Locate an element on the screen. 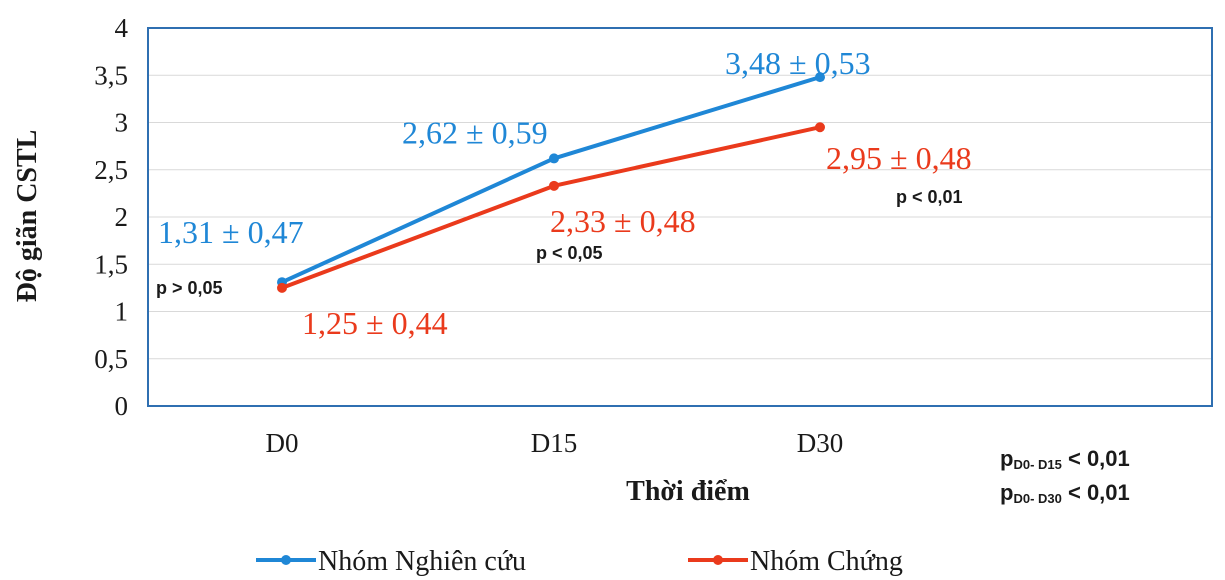 This screenshot has height=580, width=1225. data-label: 2,95 ± 0,48 is located at coordinates (899, 158).